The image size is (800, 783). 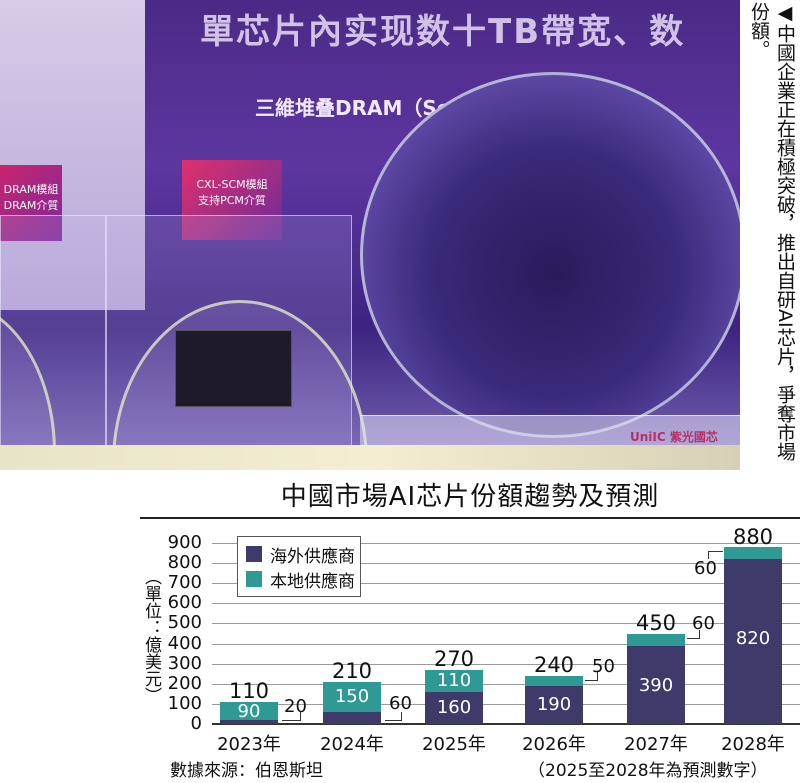 What do you see at coordinates (603, 666) in the screenshot?
I see `bar-2026-local-value: 50` at bounding box center [603, 666].